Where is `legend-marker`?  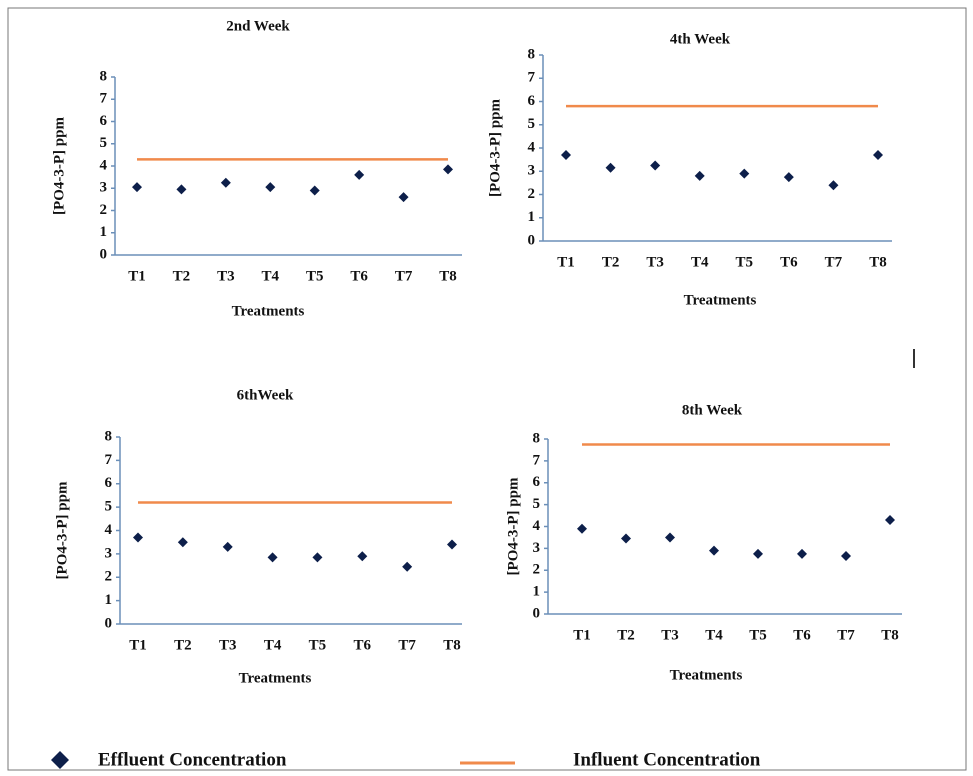 legend-marker is located at coordinates (60, 760).